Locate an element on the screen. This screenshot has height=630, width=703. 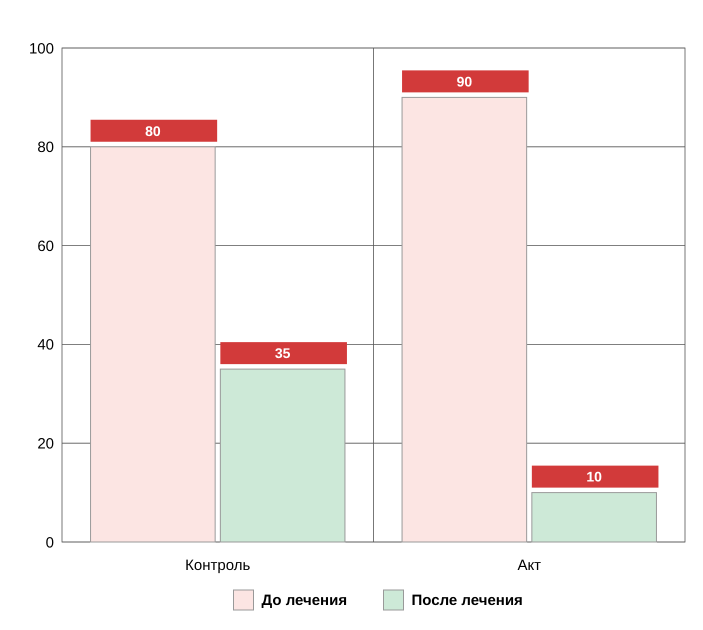
data-label: 80 is located at coordinates (153, 130).